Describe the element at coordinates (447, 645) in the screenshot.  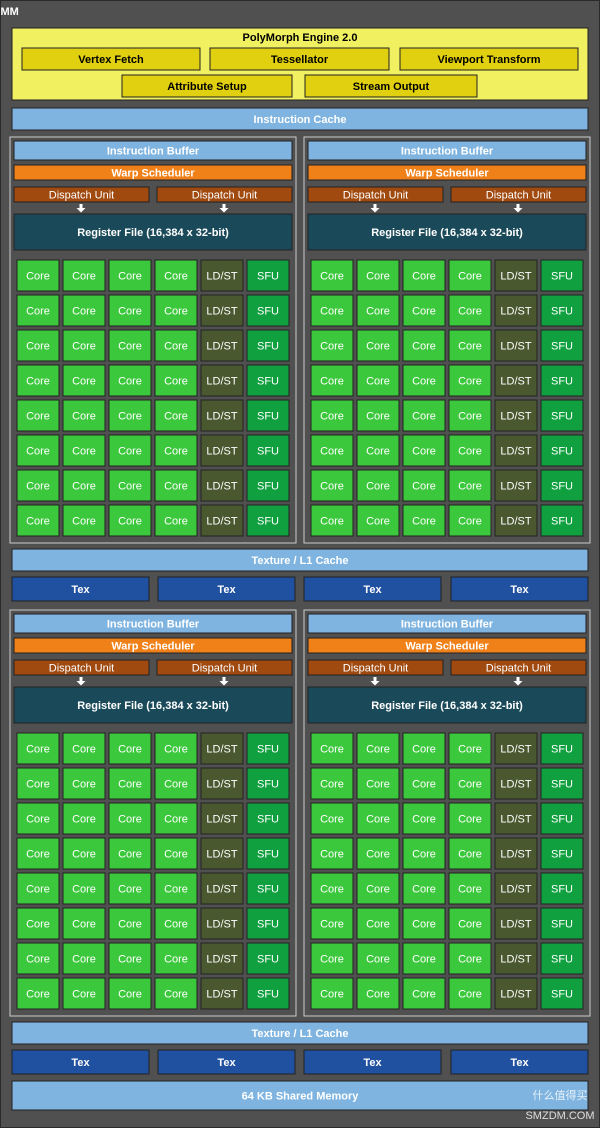
I see `warp-scheduler` at that location.